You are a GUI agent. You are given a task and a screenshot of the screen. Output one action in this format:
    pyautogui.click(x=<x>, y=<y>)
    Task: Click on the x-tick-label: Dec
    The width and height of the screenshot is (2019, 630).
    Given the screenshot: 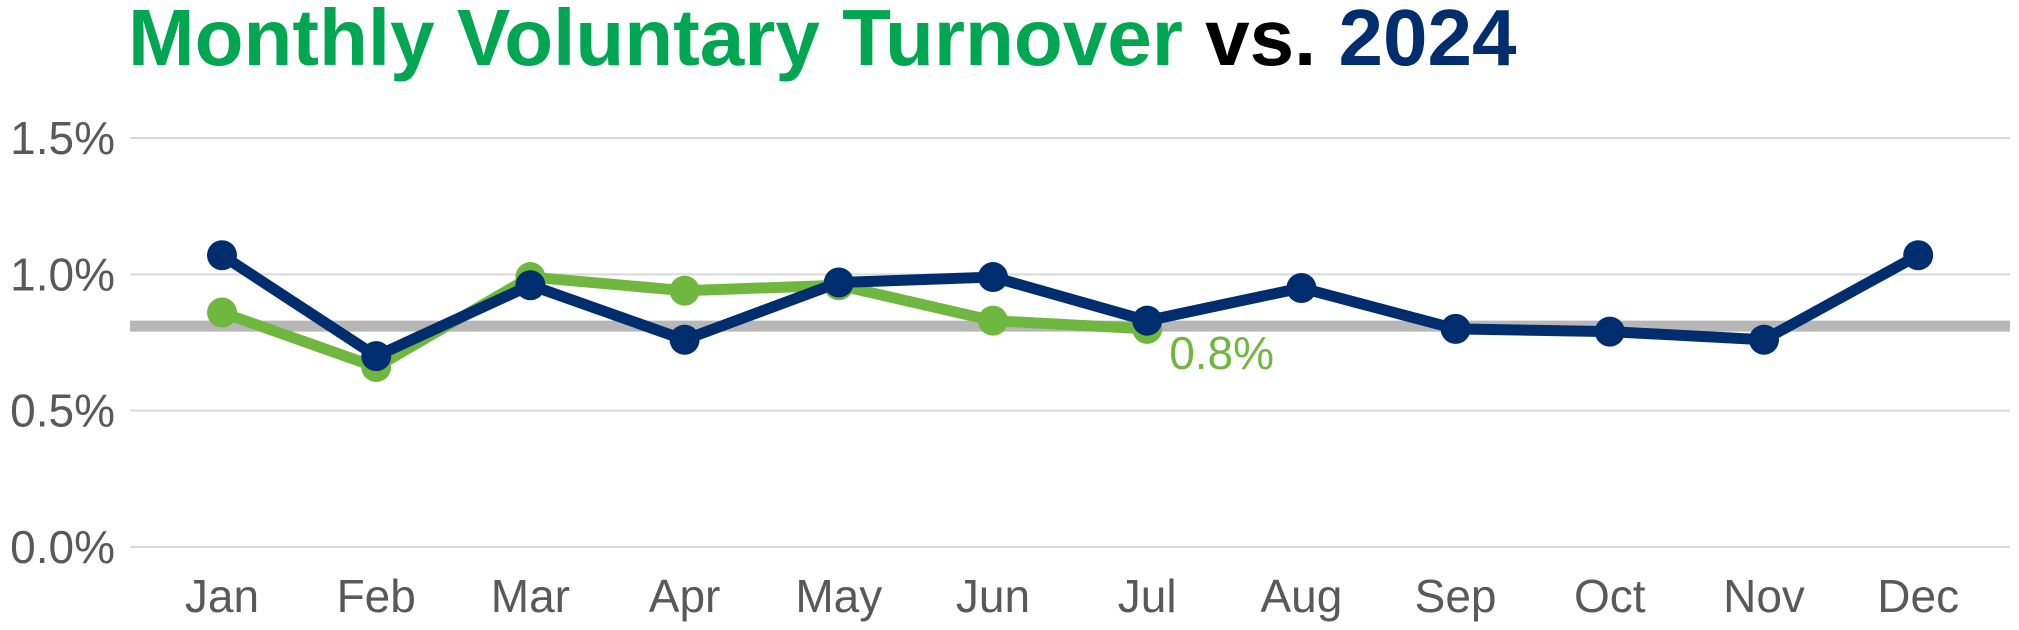 What is the action you would take?
    pyautogui.click(x=1918, y=596)
    